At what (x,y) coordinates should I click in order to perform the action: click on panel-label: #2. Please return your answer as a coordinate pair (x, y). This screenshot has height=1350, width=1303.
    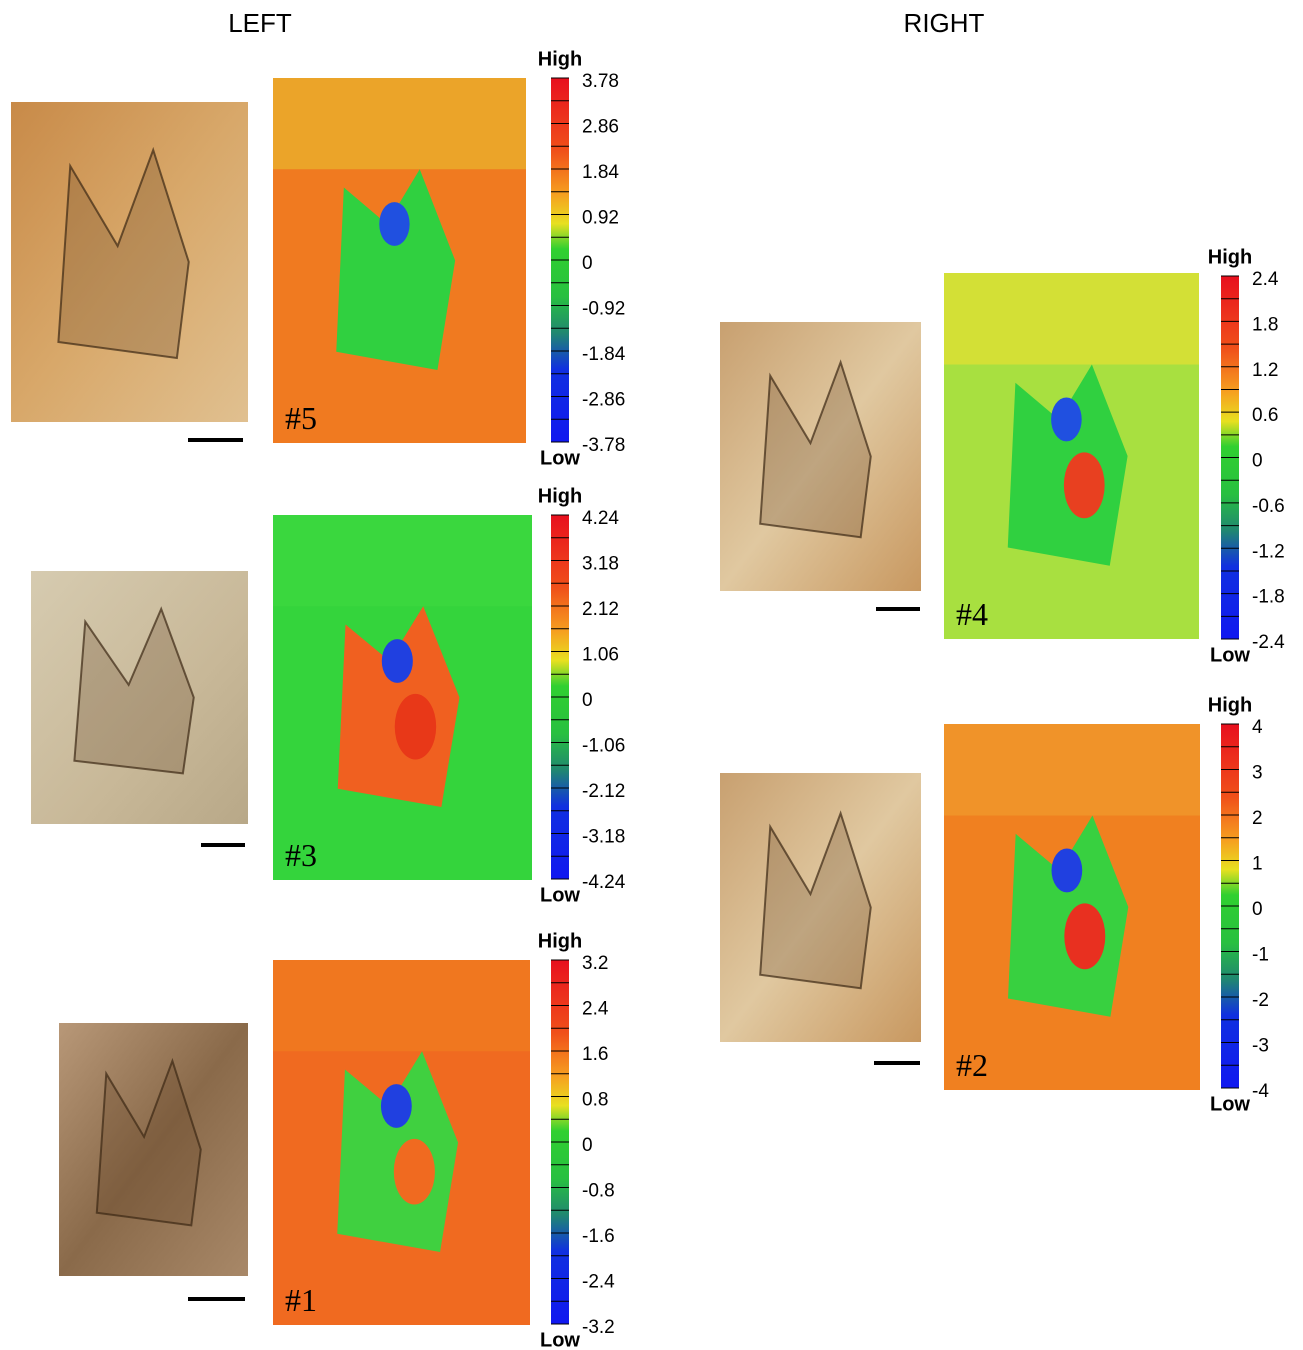
    Looking at the image, I should click on (972, 1065).